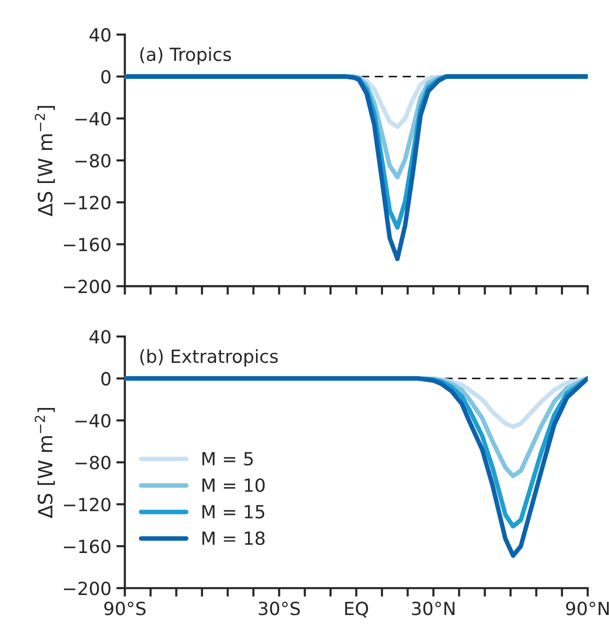  Describe the element at coordinates (227, 459) in the screenshot. I see `legend-label: M = 5` at that location.